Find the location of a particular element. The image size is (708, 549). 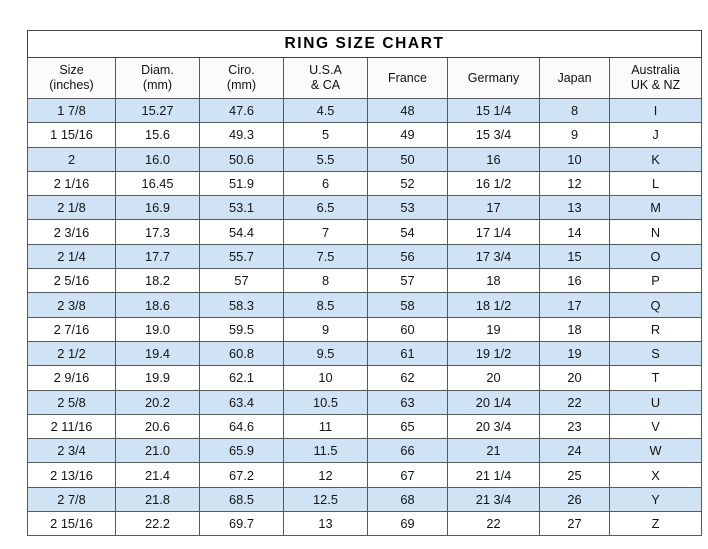

cell-r14-c3: 11.5 is located at coordinates (325, 451).